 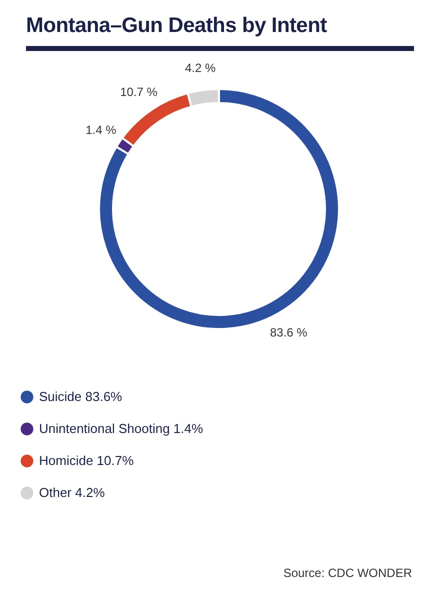 I want to click on data-label: 10.7 %, so click(x=139, y=91).